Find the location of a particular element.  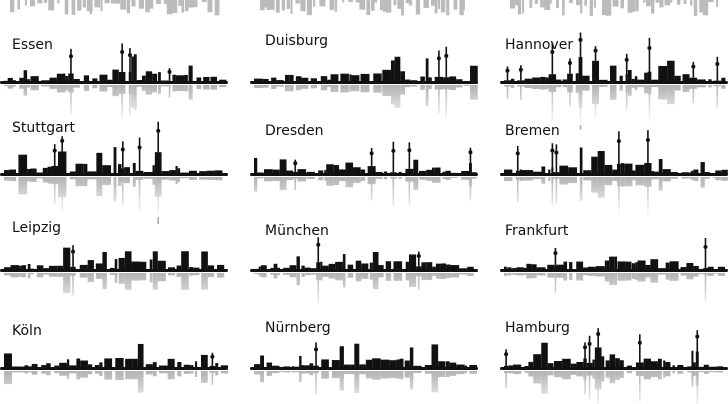

city-name: Frankfurt is located at coordinates (537, 231).